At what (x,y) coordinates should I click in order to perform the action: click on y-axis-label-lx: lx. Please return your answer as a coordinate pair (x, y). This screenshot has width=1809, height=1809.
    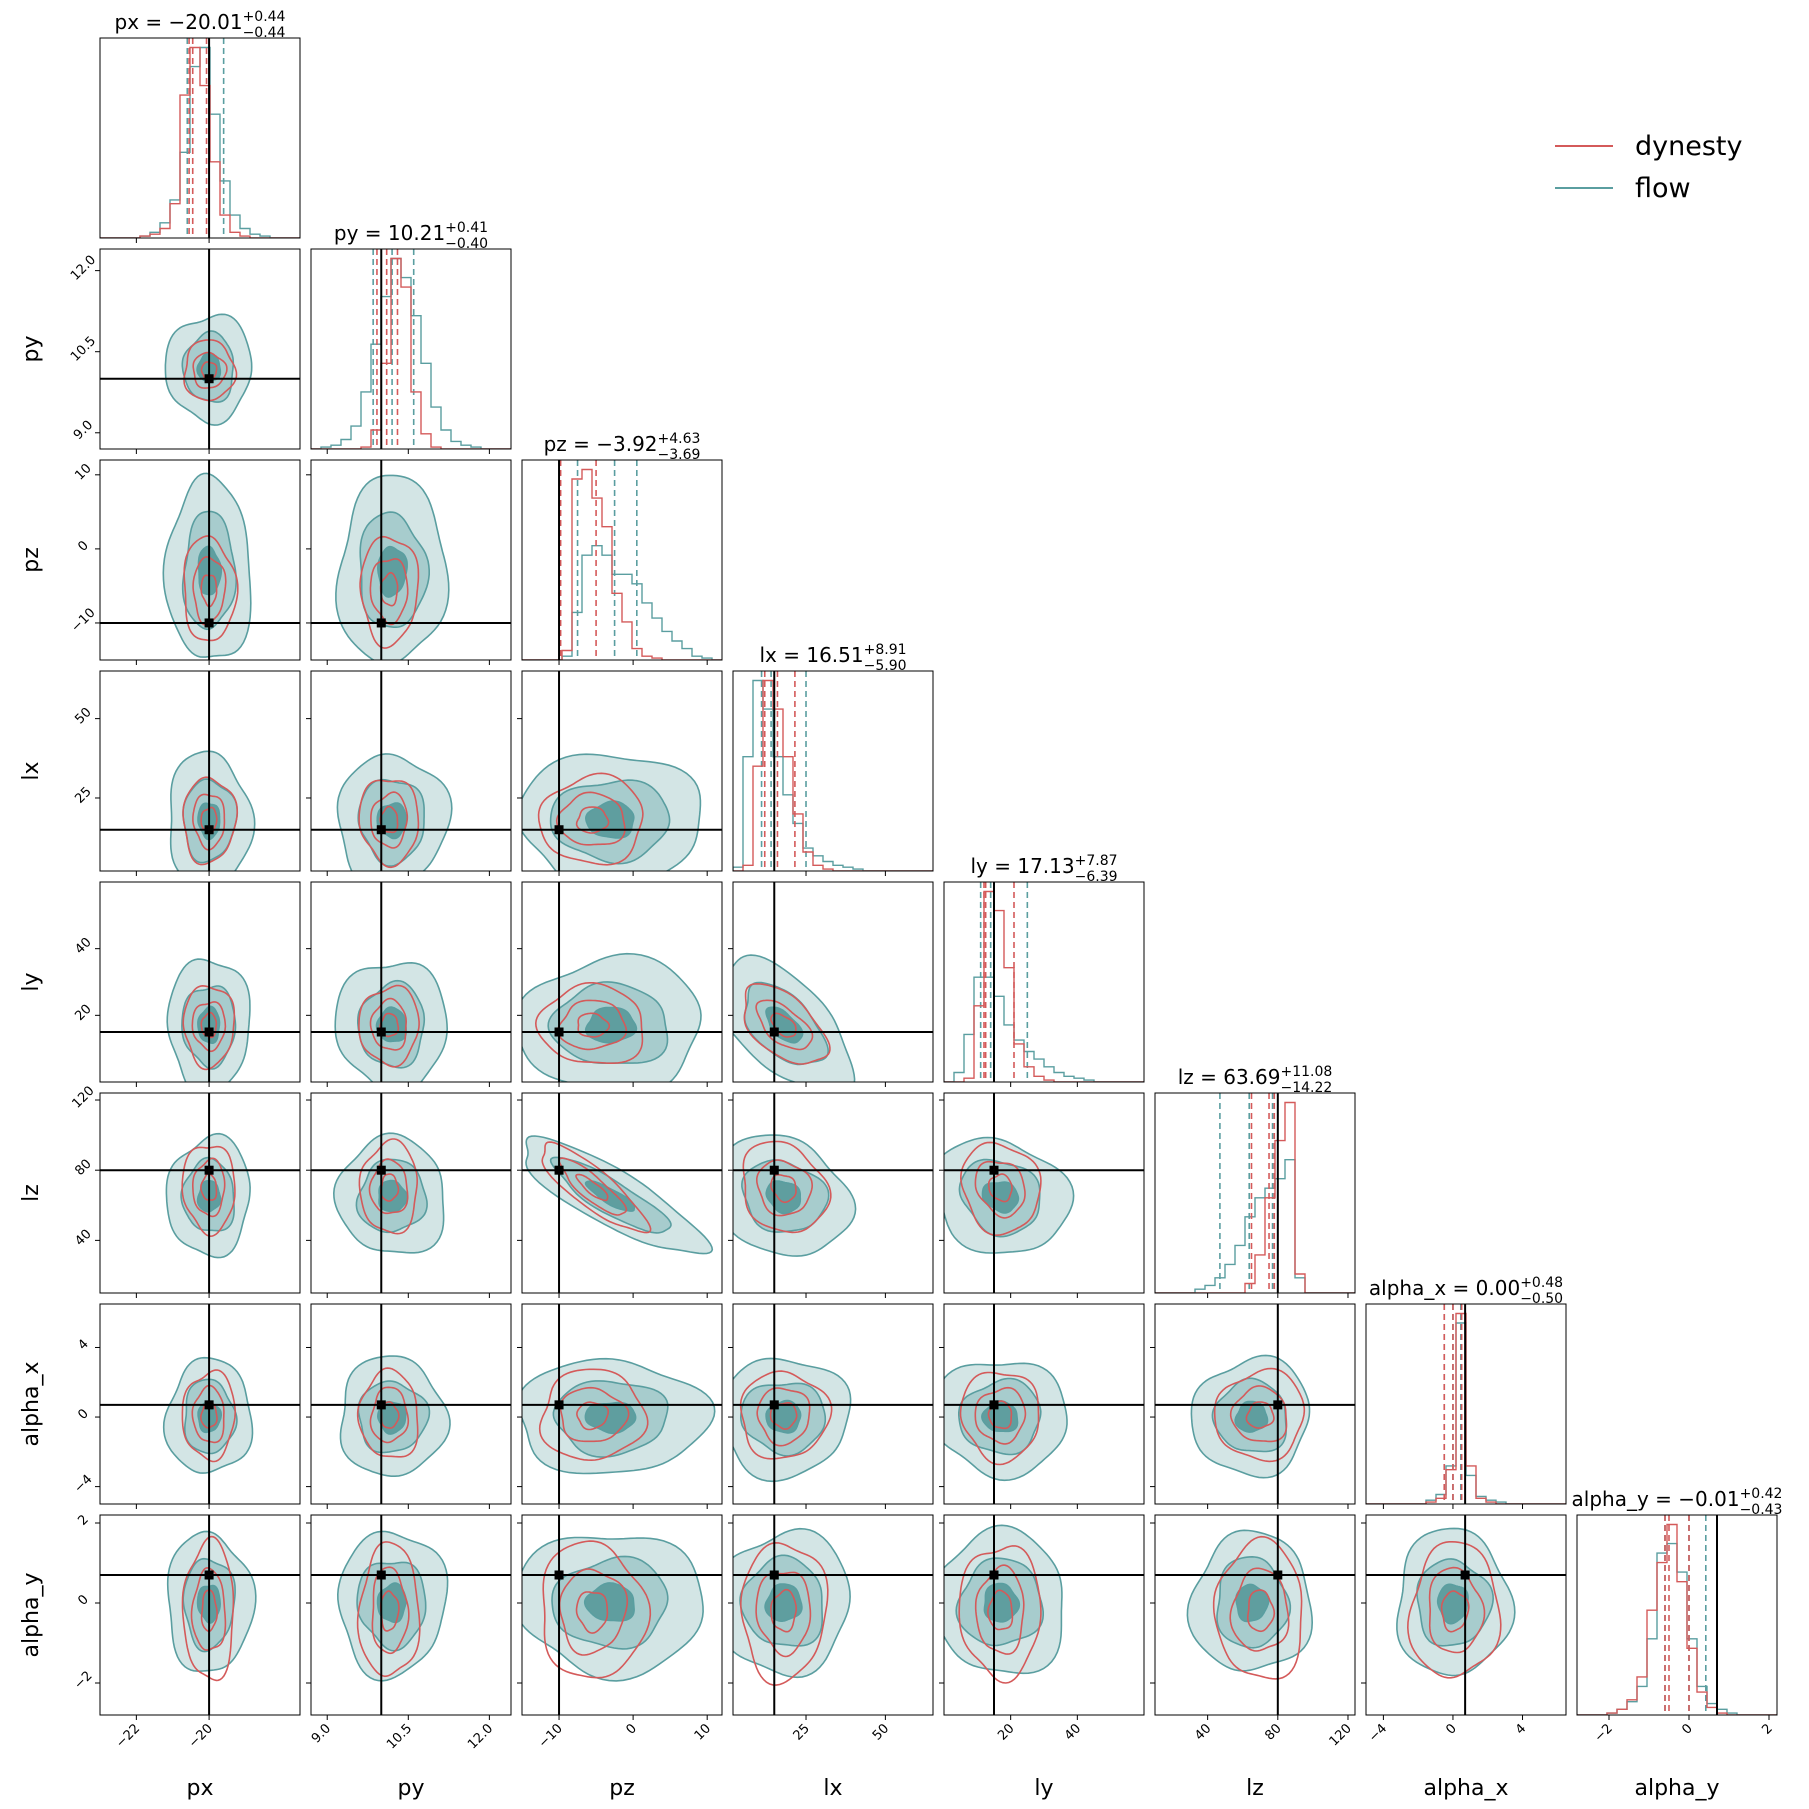
    Looking at the image, I should click on (31, 770).